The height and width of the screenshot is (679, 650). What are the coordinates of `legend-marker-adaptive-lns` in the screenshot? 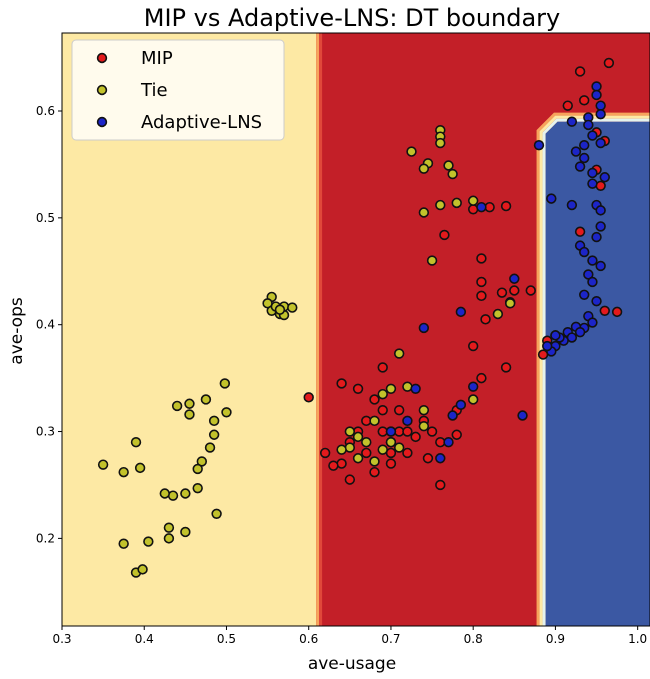 It's located at (102, 122).